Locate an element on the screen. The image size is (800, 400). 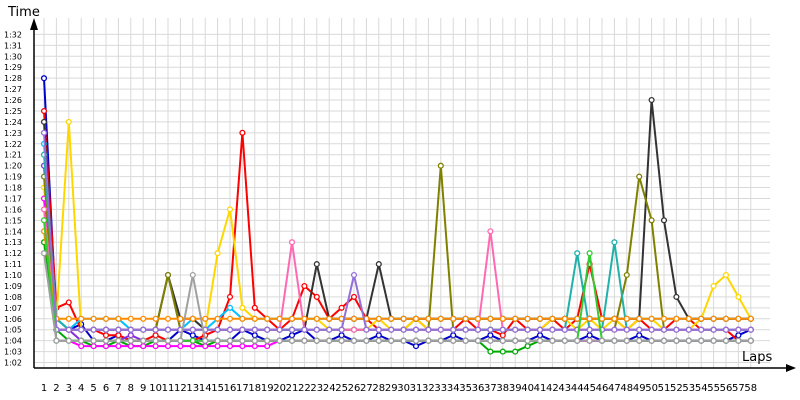
y-tick-label: 1:30 is located at coordinates (13, 56).